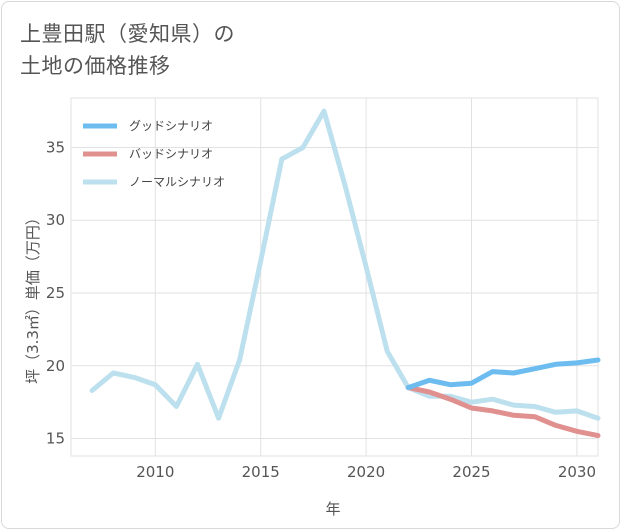 The image size is (621, 530). I want to click on y-tick-label: 25, so click(55, 293).